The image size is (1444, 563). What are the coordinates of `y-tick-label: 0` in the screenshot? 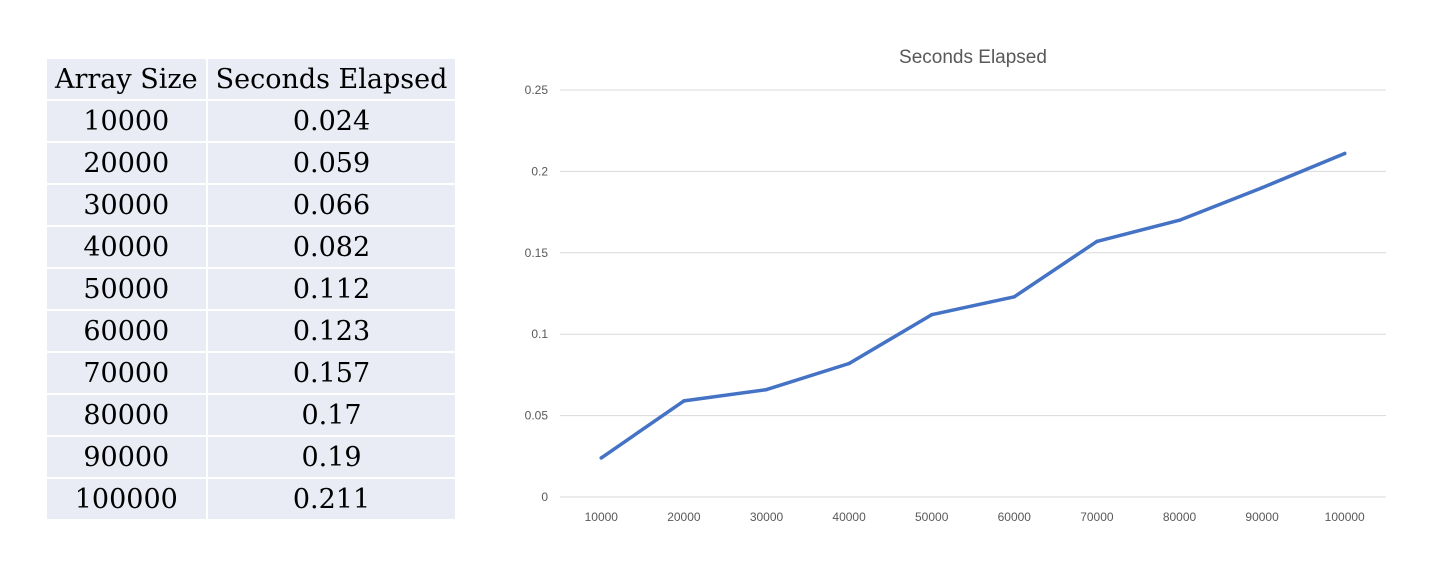 It's located at (544, 497).